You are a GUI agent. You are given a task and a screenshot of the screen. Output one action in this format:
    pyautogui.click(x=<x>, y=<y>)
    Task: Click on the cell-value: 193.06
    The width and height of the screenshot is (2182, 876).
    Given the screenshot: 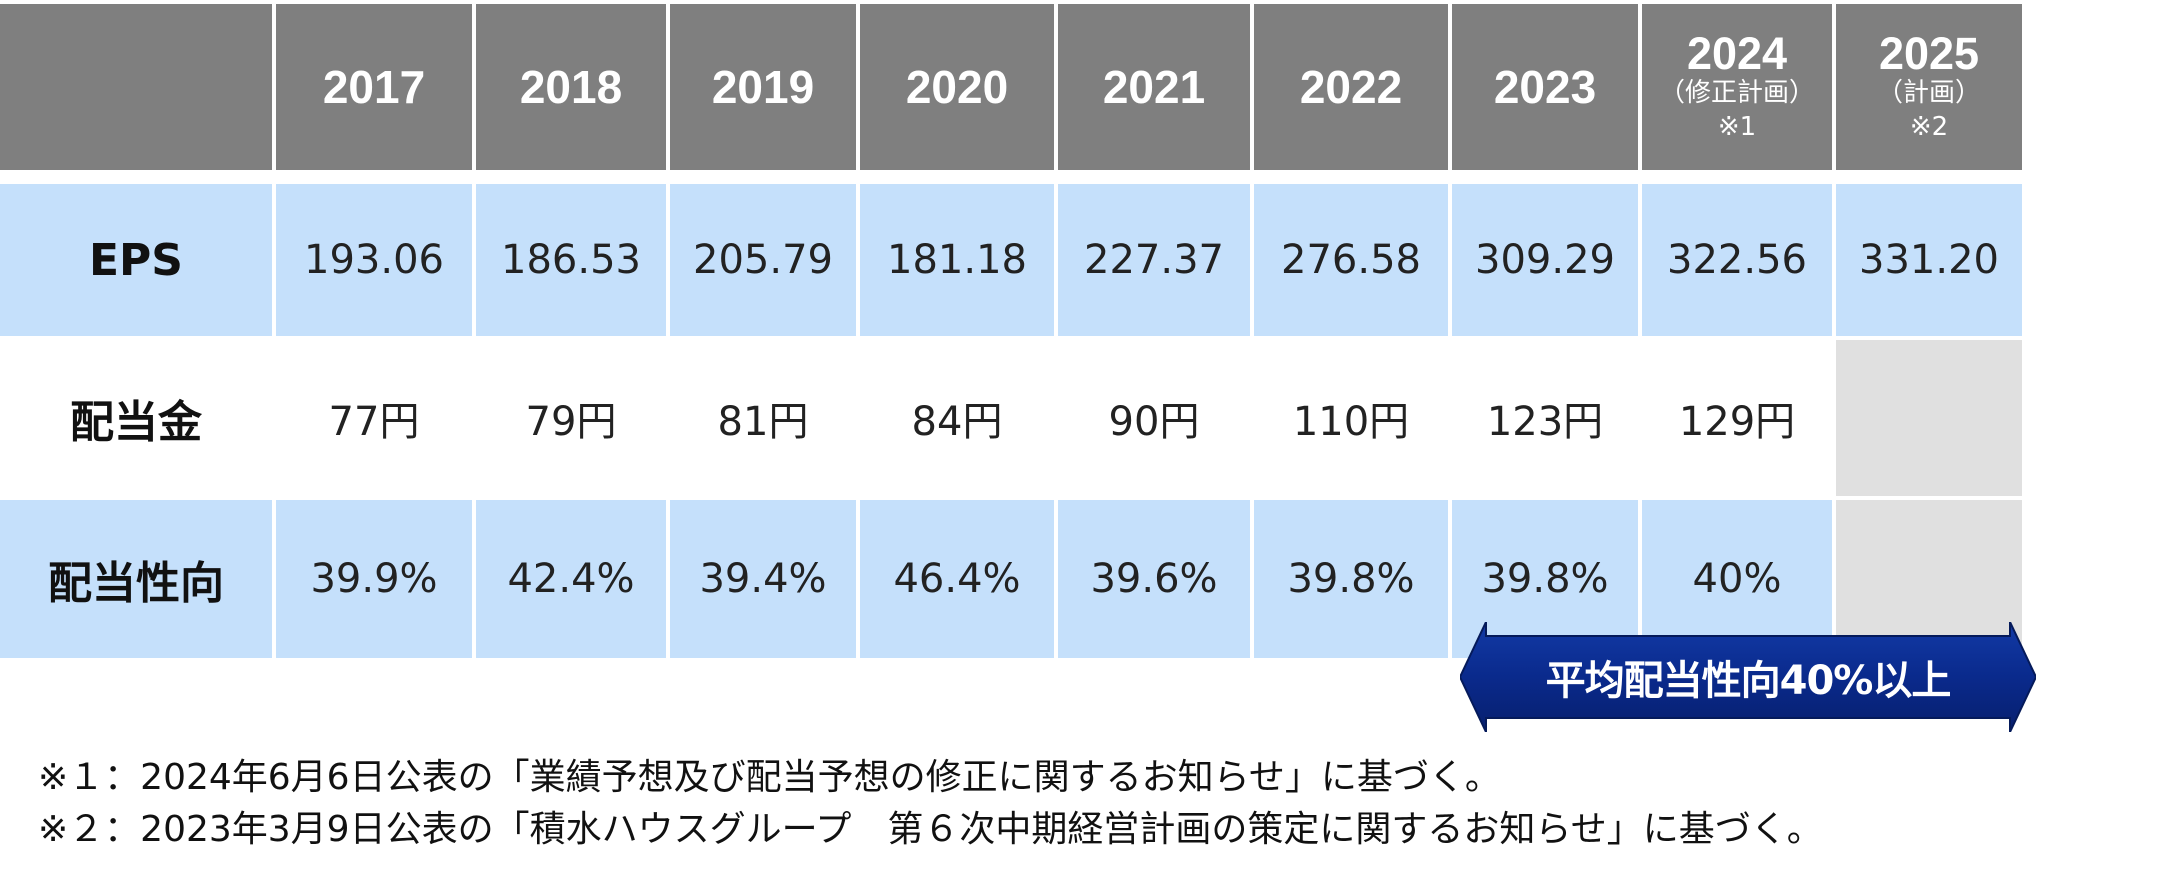 What is the action you would take?
    pyautogui.click(x=374, y=260)
    